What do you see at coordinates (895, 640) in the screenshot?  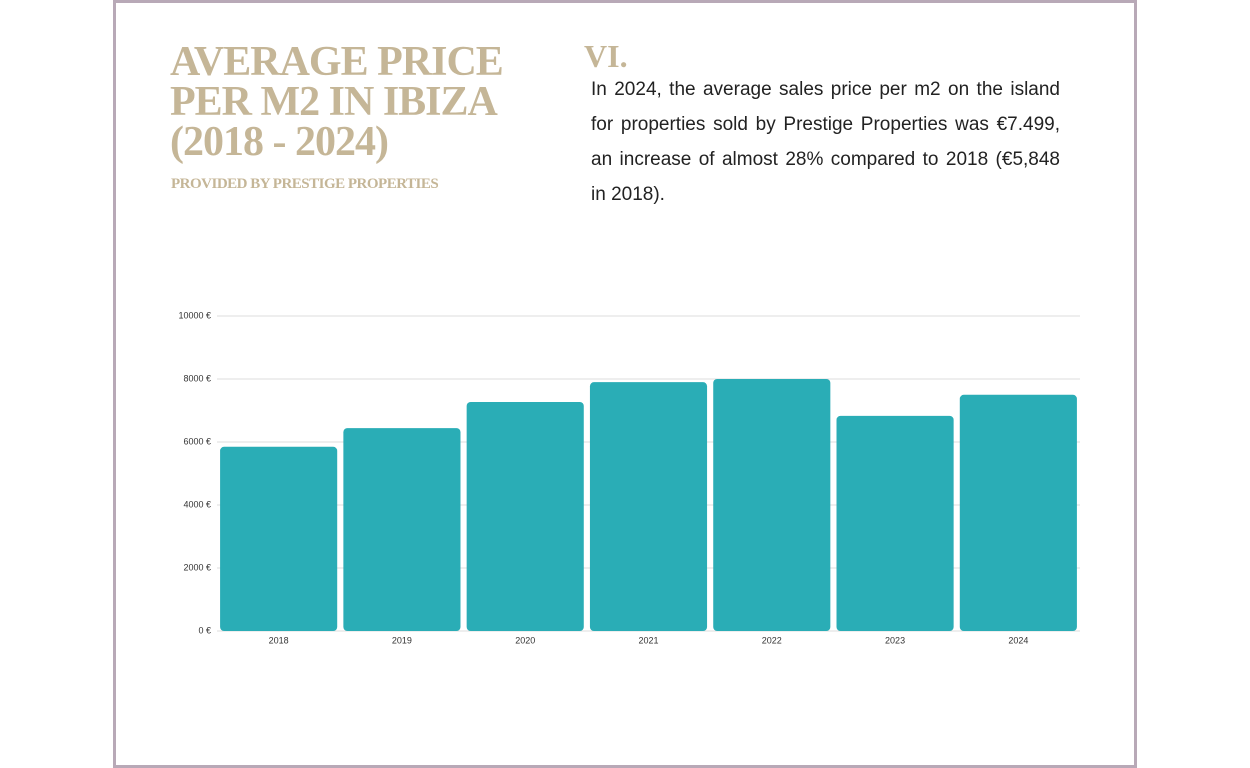 I see `x-tick-label: 2023` at bounding box center [895, 640].